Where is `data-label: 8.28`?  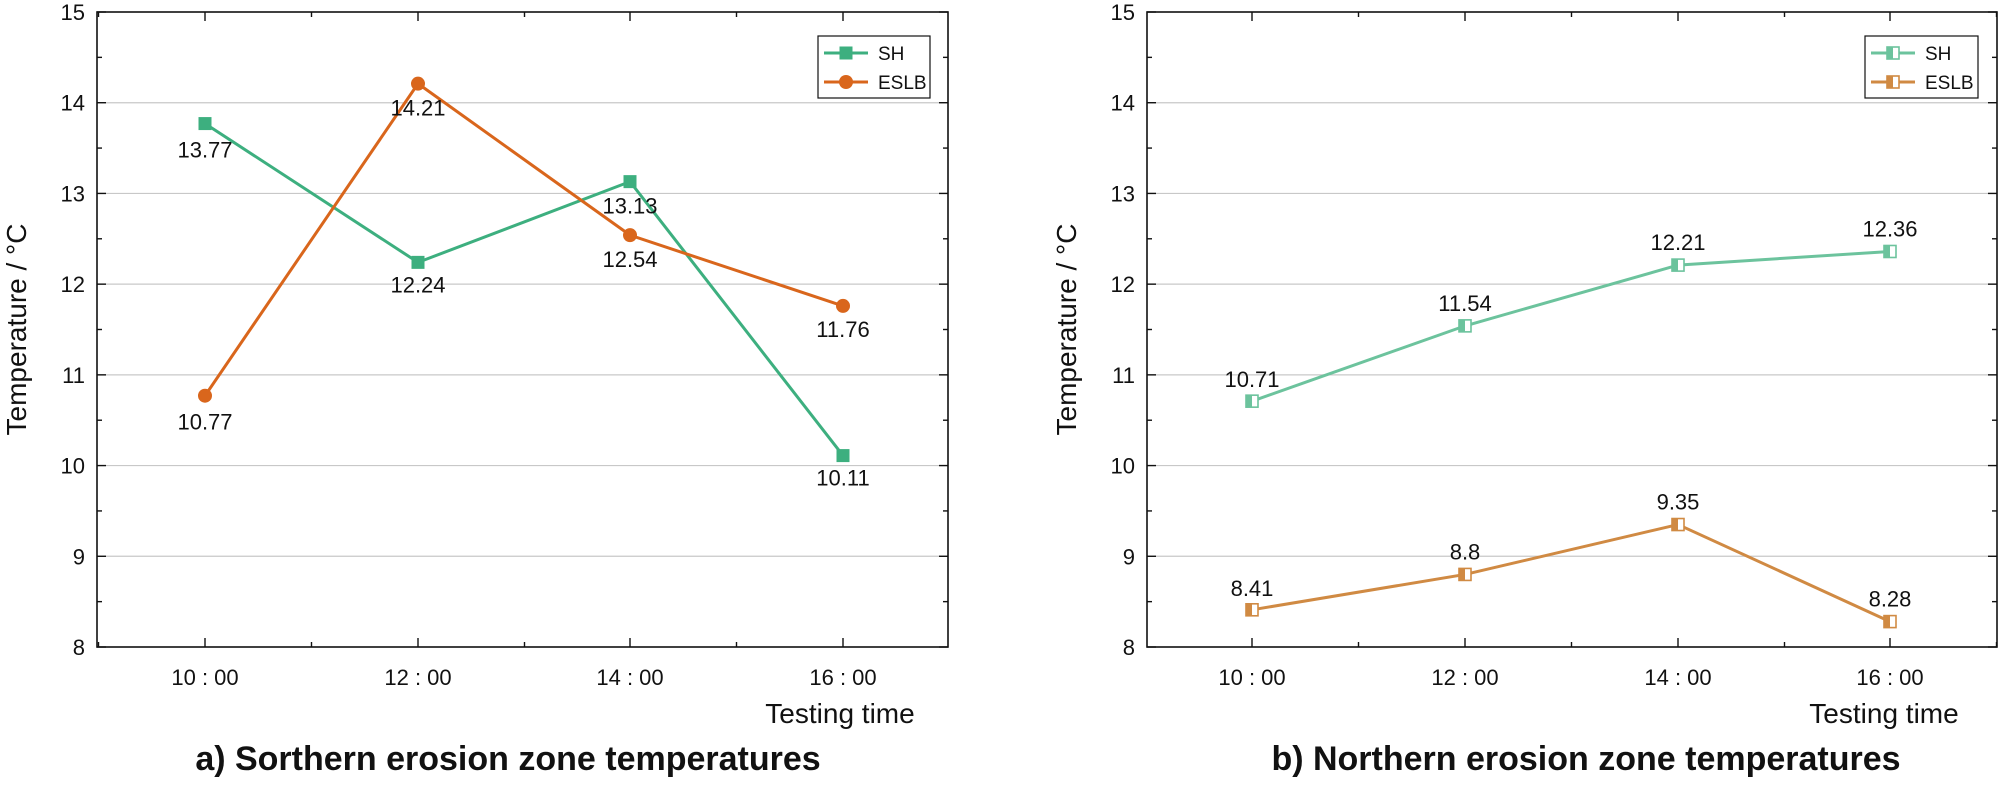 data-label: 8.28 is located at coordinates (1890, 599).